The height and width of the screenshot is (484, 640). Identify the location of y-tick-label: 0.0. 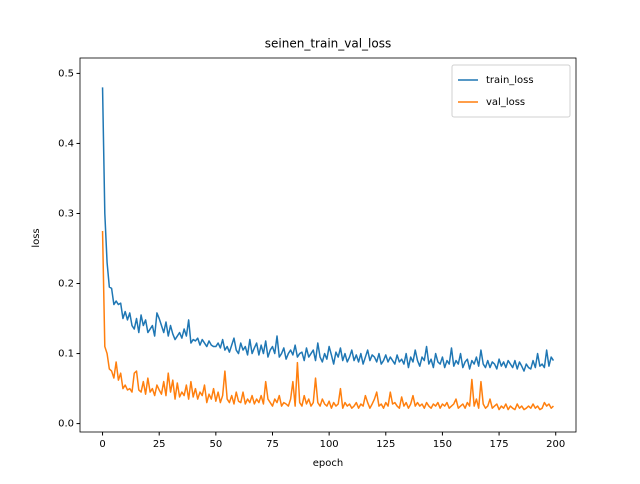
(66, 424).